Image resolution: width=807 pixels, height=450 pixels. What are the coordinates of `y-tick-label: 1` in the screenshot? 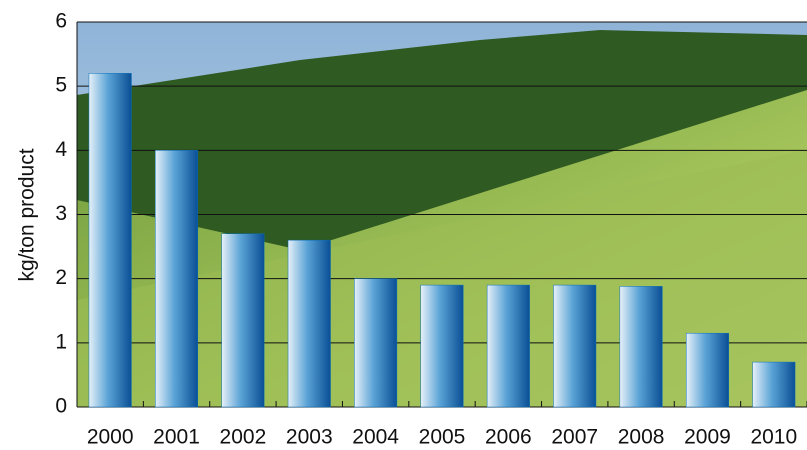 It's located at (61, 341).